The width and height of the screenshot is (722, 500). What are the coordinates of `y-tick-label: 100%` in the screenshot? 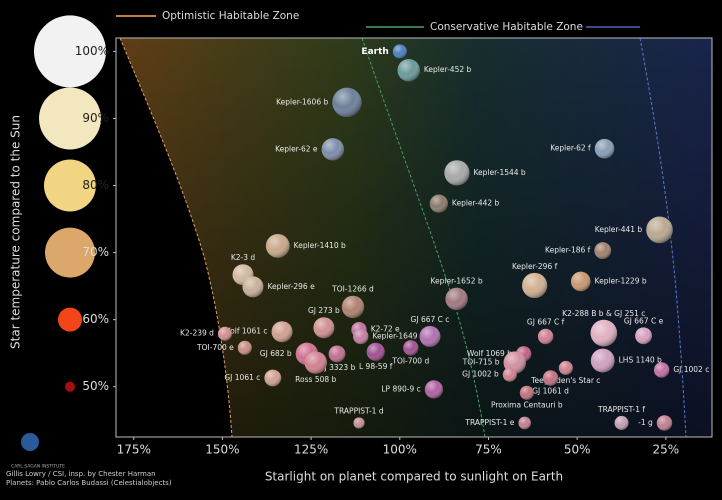 It's located at (92, 51).